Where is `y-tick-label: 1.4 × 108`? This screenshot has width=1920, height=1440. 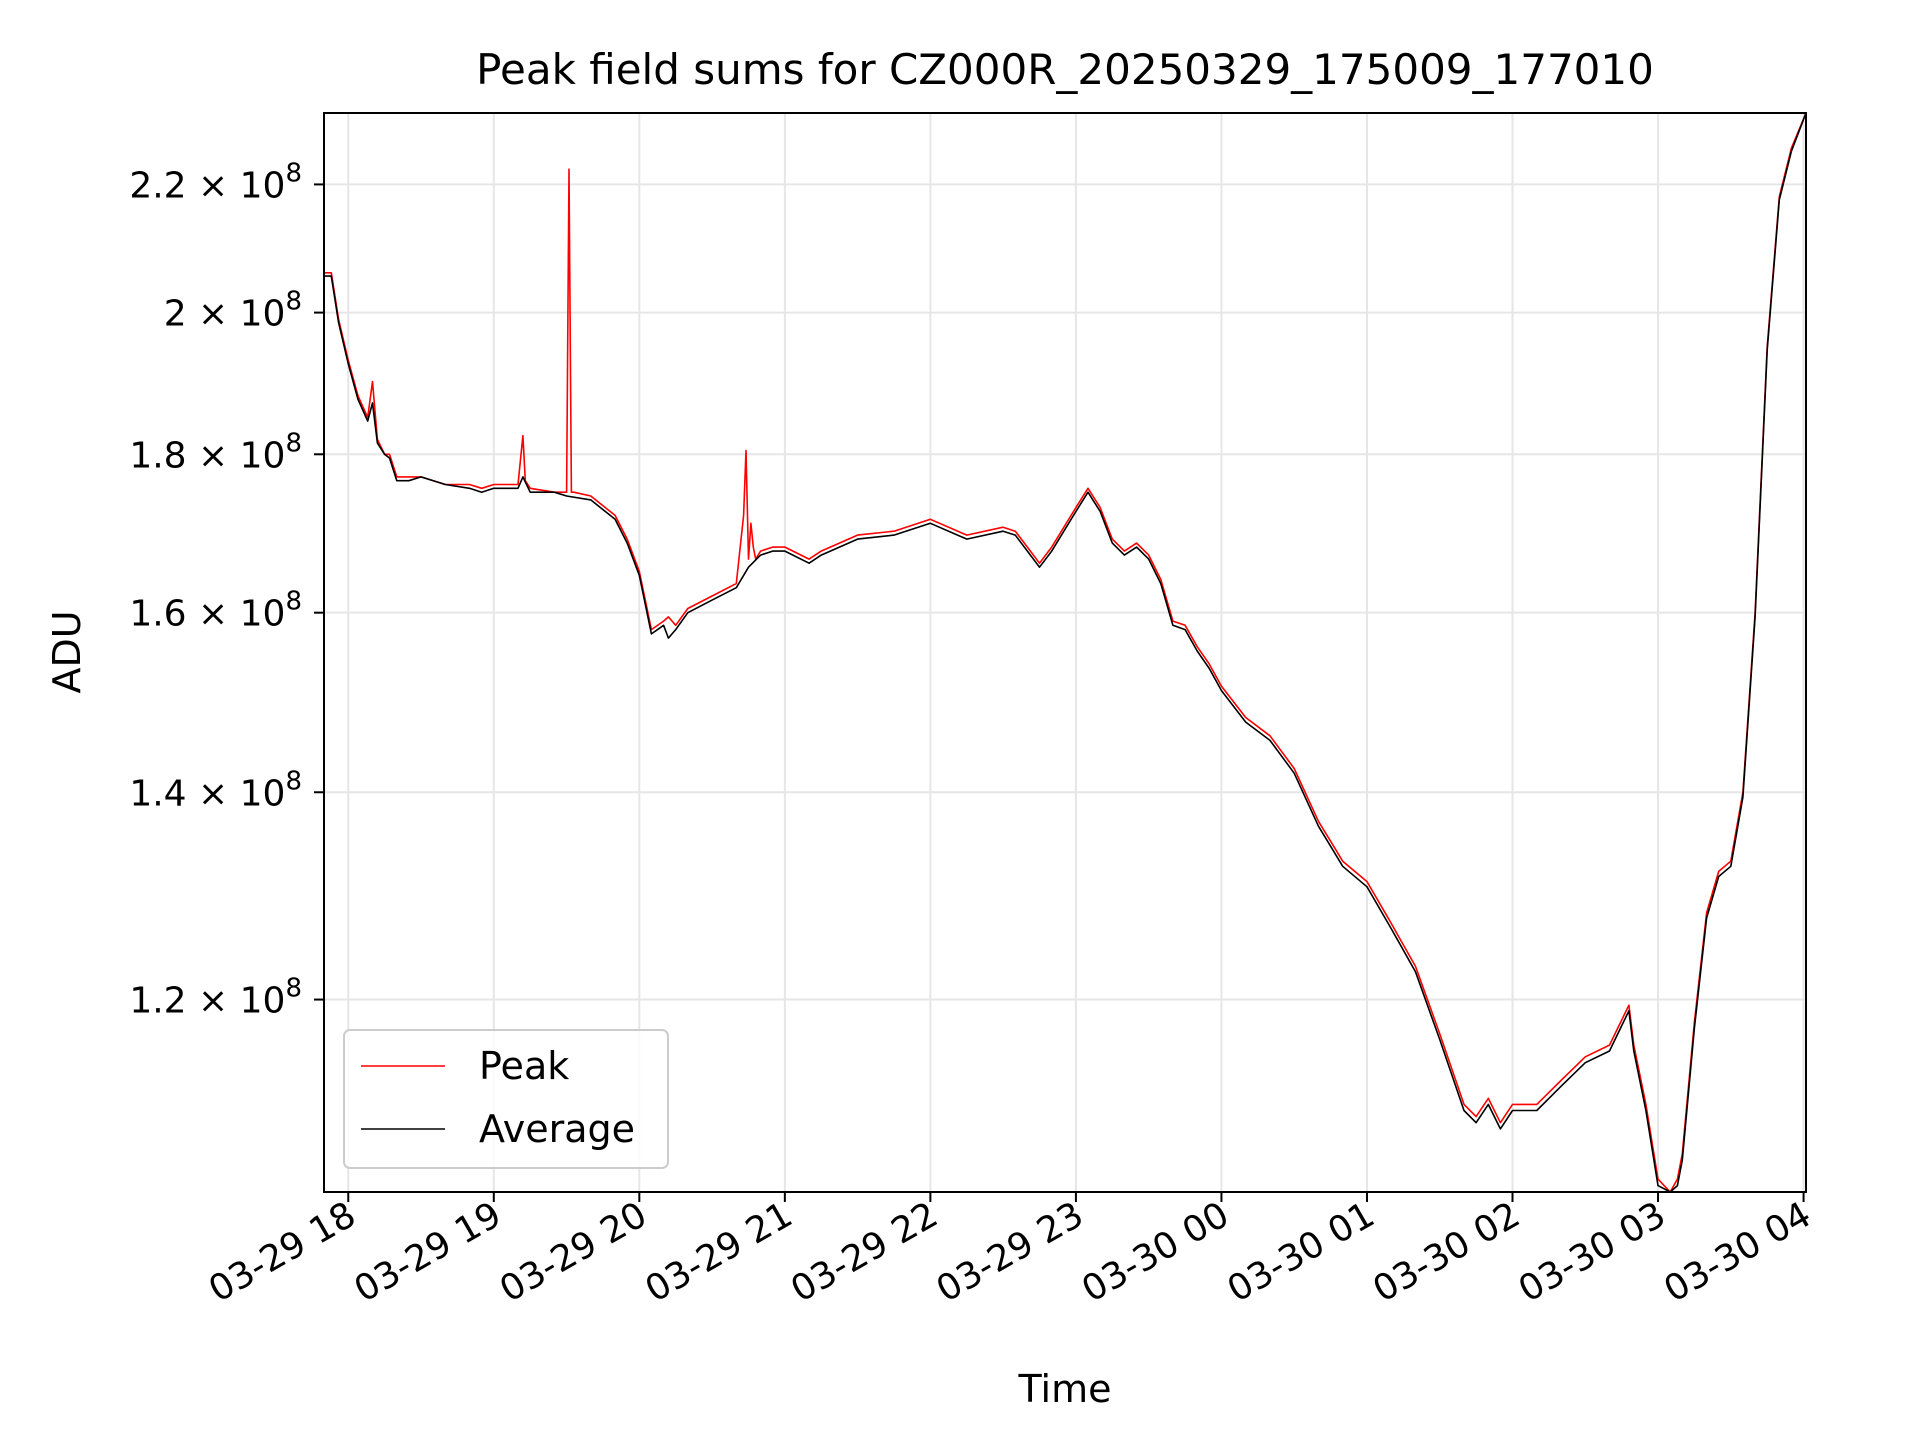 y-tick-label: 1.4 × 108 is located at coordinates (215, 790).